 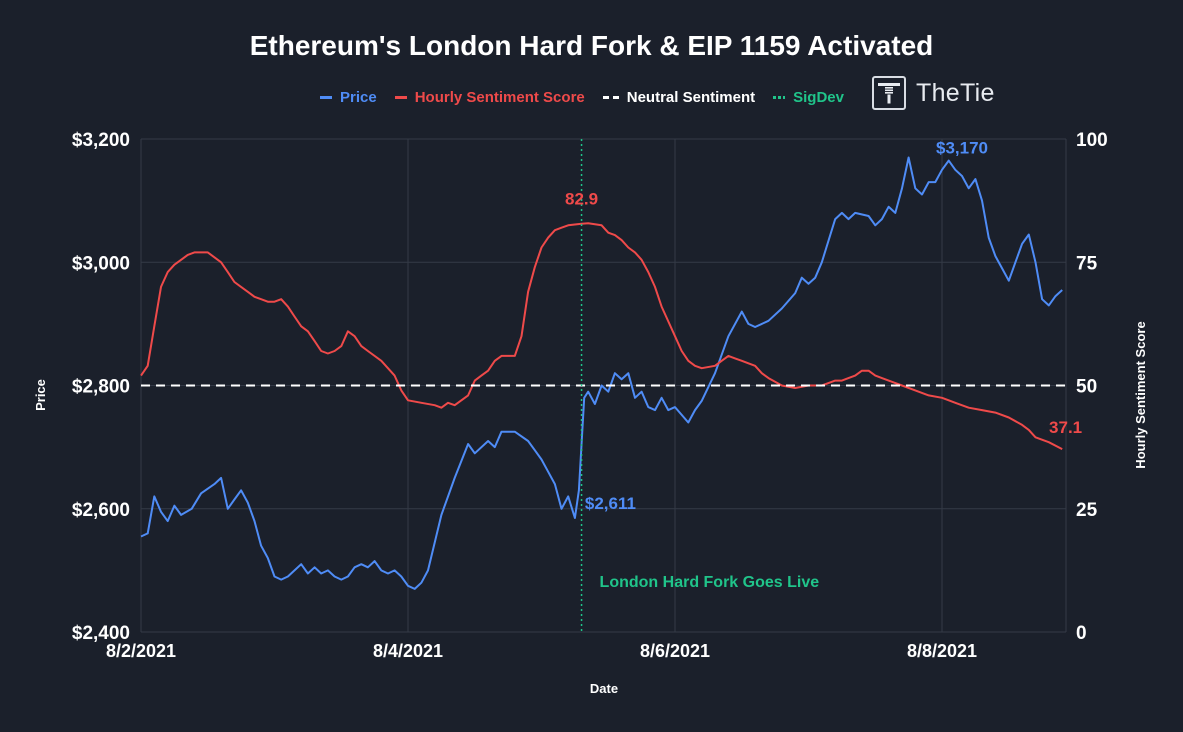 I want to click on legend-item-neutral: Neutral Sentiment, so click(x=679, y=97).